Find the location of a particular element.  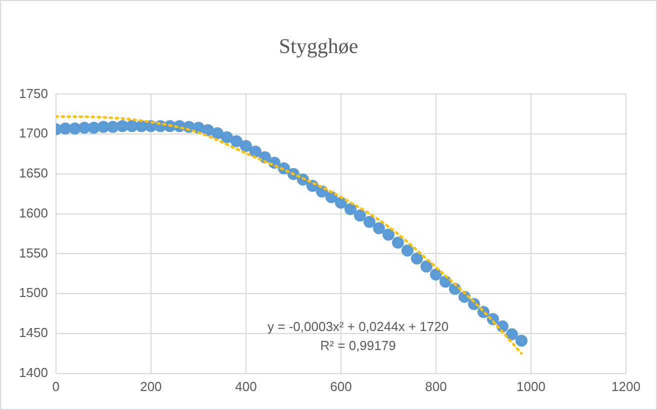

y-tick-label: 1600 is located at coordinates (33, 212).